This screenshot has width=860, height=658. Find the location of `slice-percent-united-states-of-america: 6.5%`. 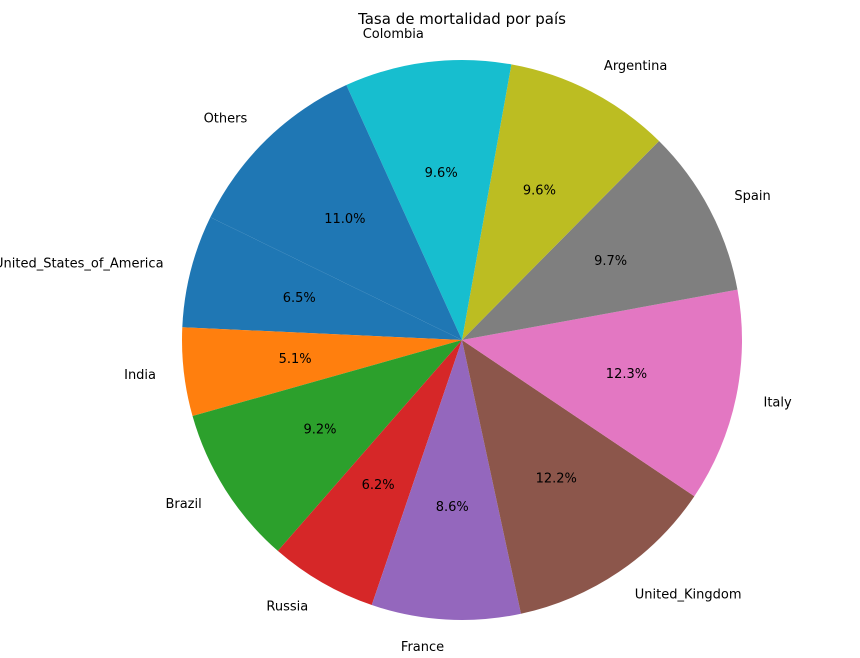

slice-percent-united-states-of-america: 6.5% is located at coordinates (299, 298).